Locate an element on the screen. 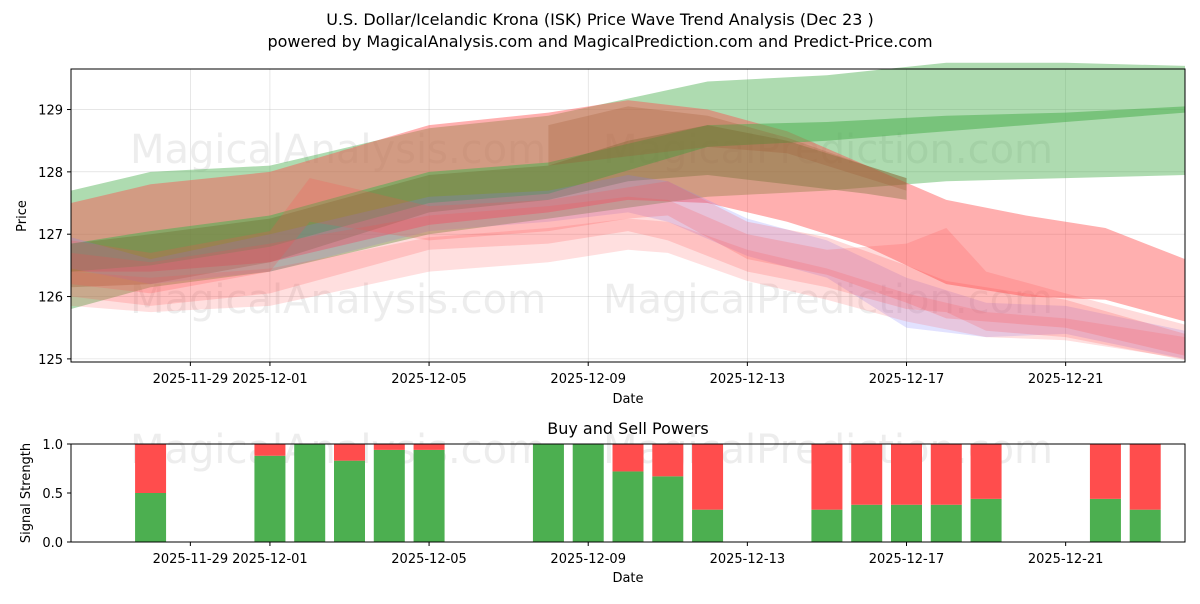 The height and width of the screenshot is (604, 1200). power-bars is located at coordinates (648, 493).